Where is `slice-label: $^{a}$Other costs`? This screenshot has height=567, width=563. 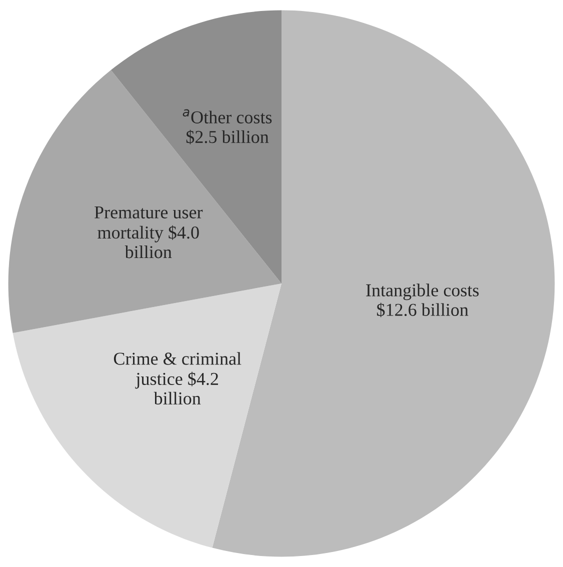 slice-label: $^{a}$Other costs is located at coordinates (227, 116).